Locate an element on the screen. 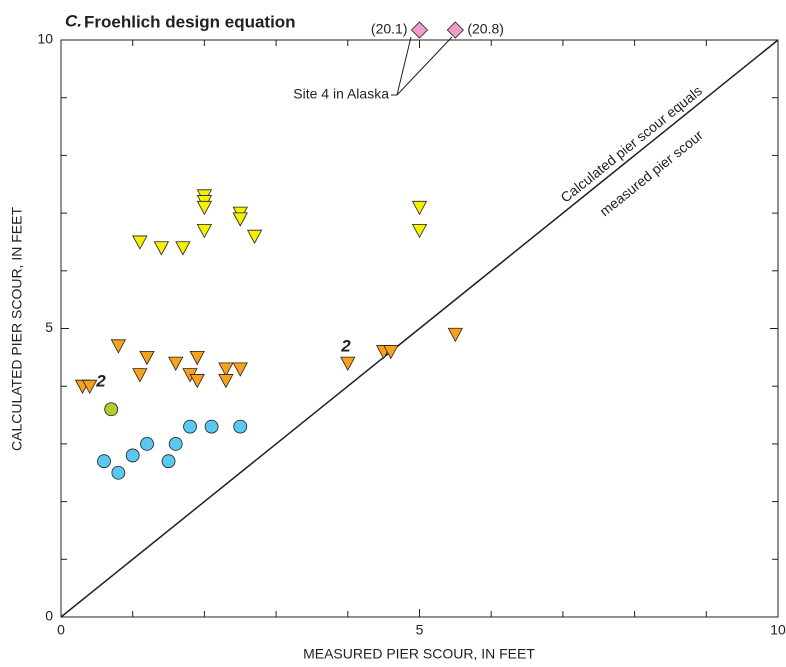  y-tick-label: 0 is located at coordinates (49, 616).